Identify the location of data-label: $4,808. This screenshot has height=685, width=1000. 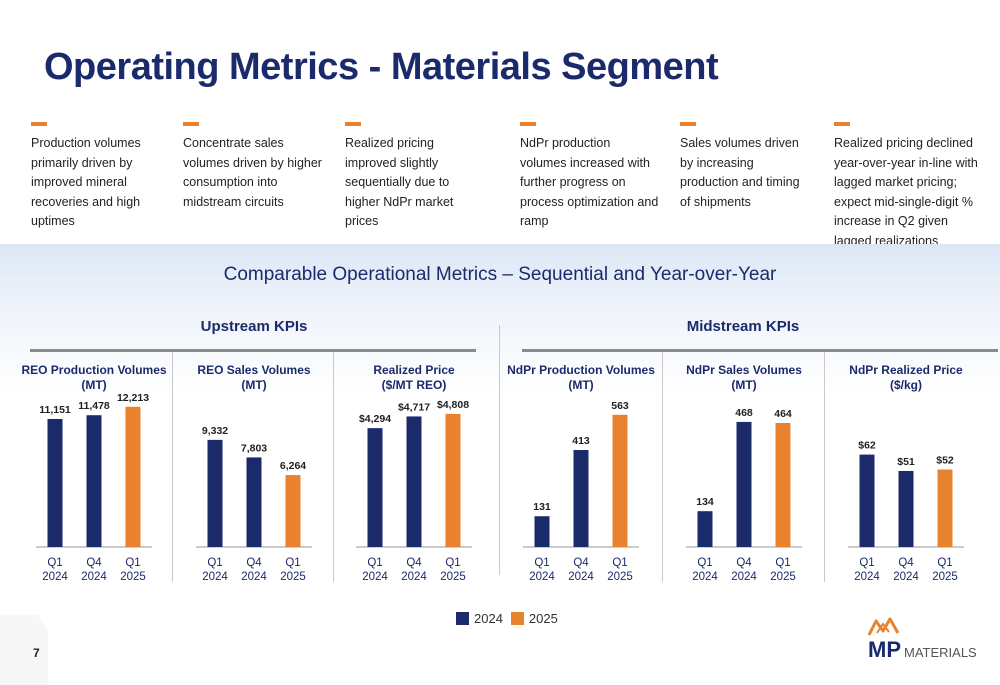
(453, 405).